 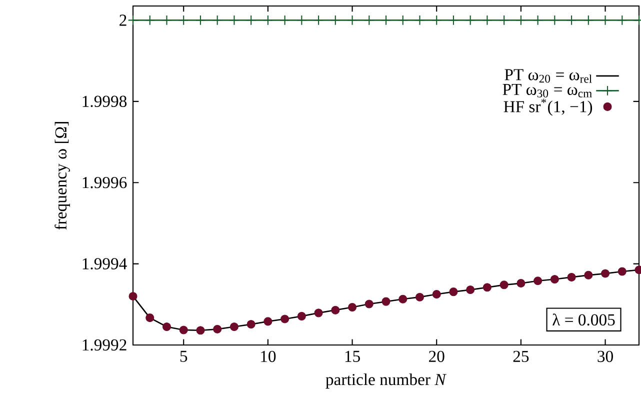 I want to click on x-tick-label: 5, so click(x=184, y=356).